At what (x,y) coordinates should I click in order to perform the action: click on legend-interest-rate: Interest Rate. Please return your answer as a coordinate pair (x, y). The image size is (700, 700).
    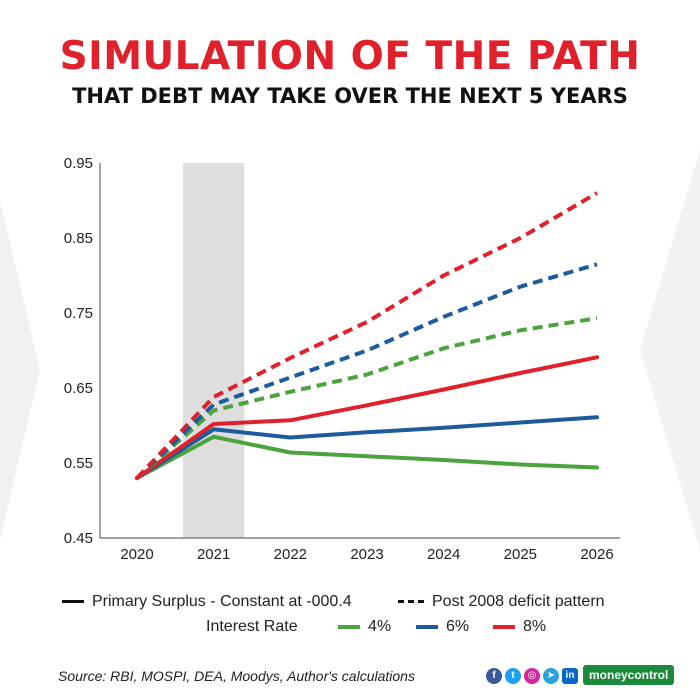
    Looking at the image, I should click on (252, 627).